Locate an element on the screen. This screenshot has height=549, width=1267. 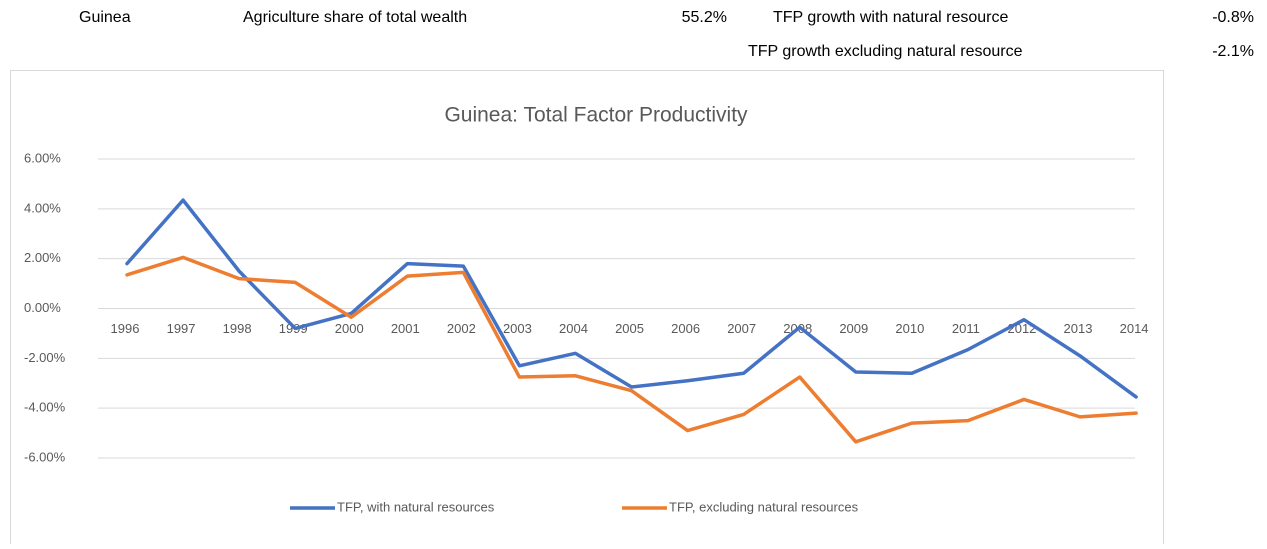
cell: Guinea is located at coordinates (105, 17).